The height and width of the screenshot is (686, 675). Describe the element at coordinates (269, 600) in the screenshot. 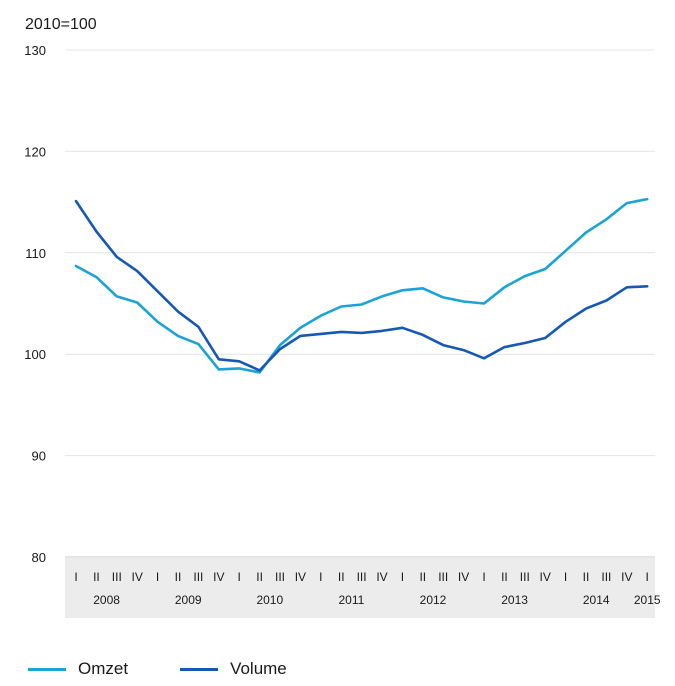

I see `x-tick-label-year: 2010` at that location.